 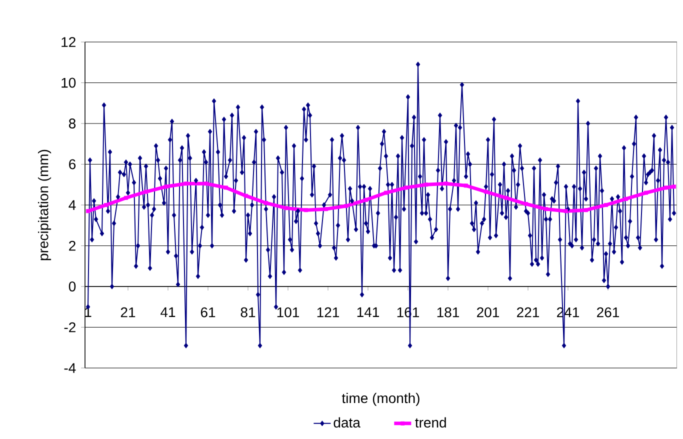 What do you see at coordinates (488, 312) in the screenshot?
I see `x-tick-label: 201` at bounding box center [488, 312].